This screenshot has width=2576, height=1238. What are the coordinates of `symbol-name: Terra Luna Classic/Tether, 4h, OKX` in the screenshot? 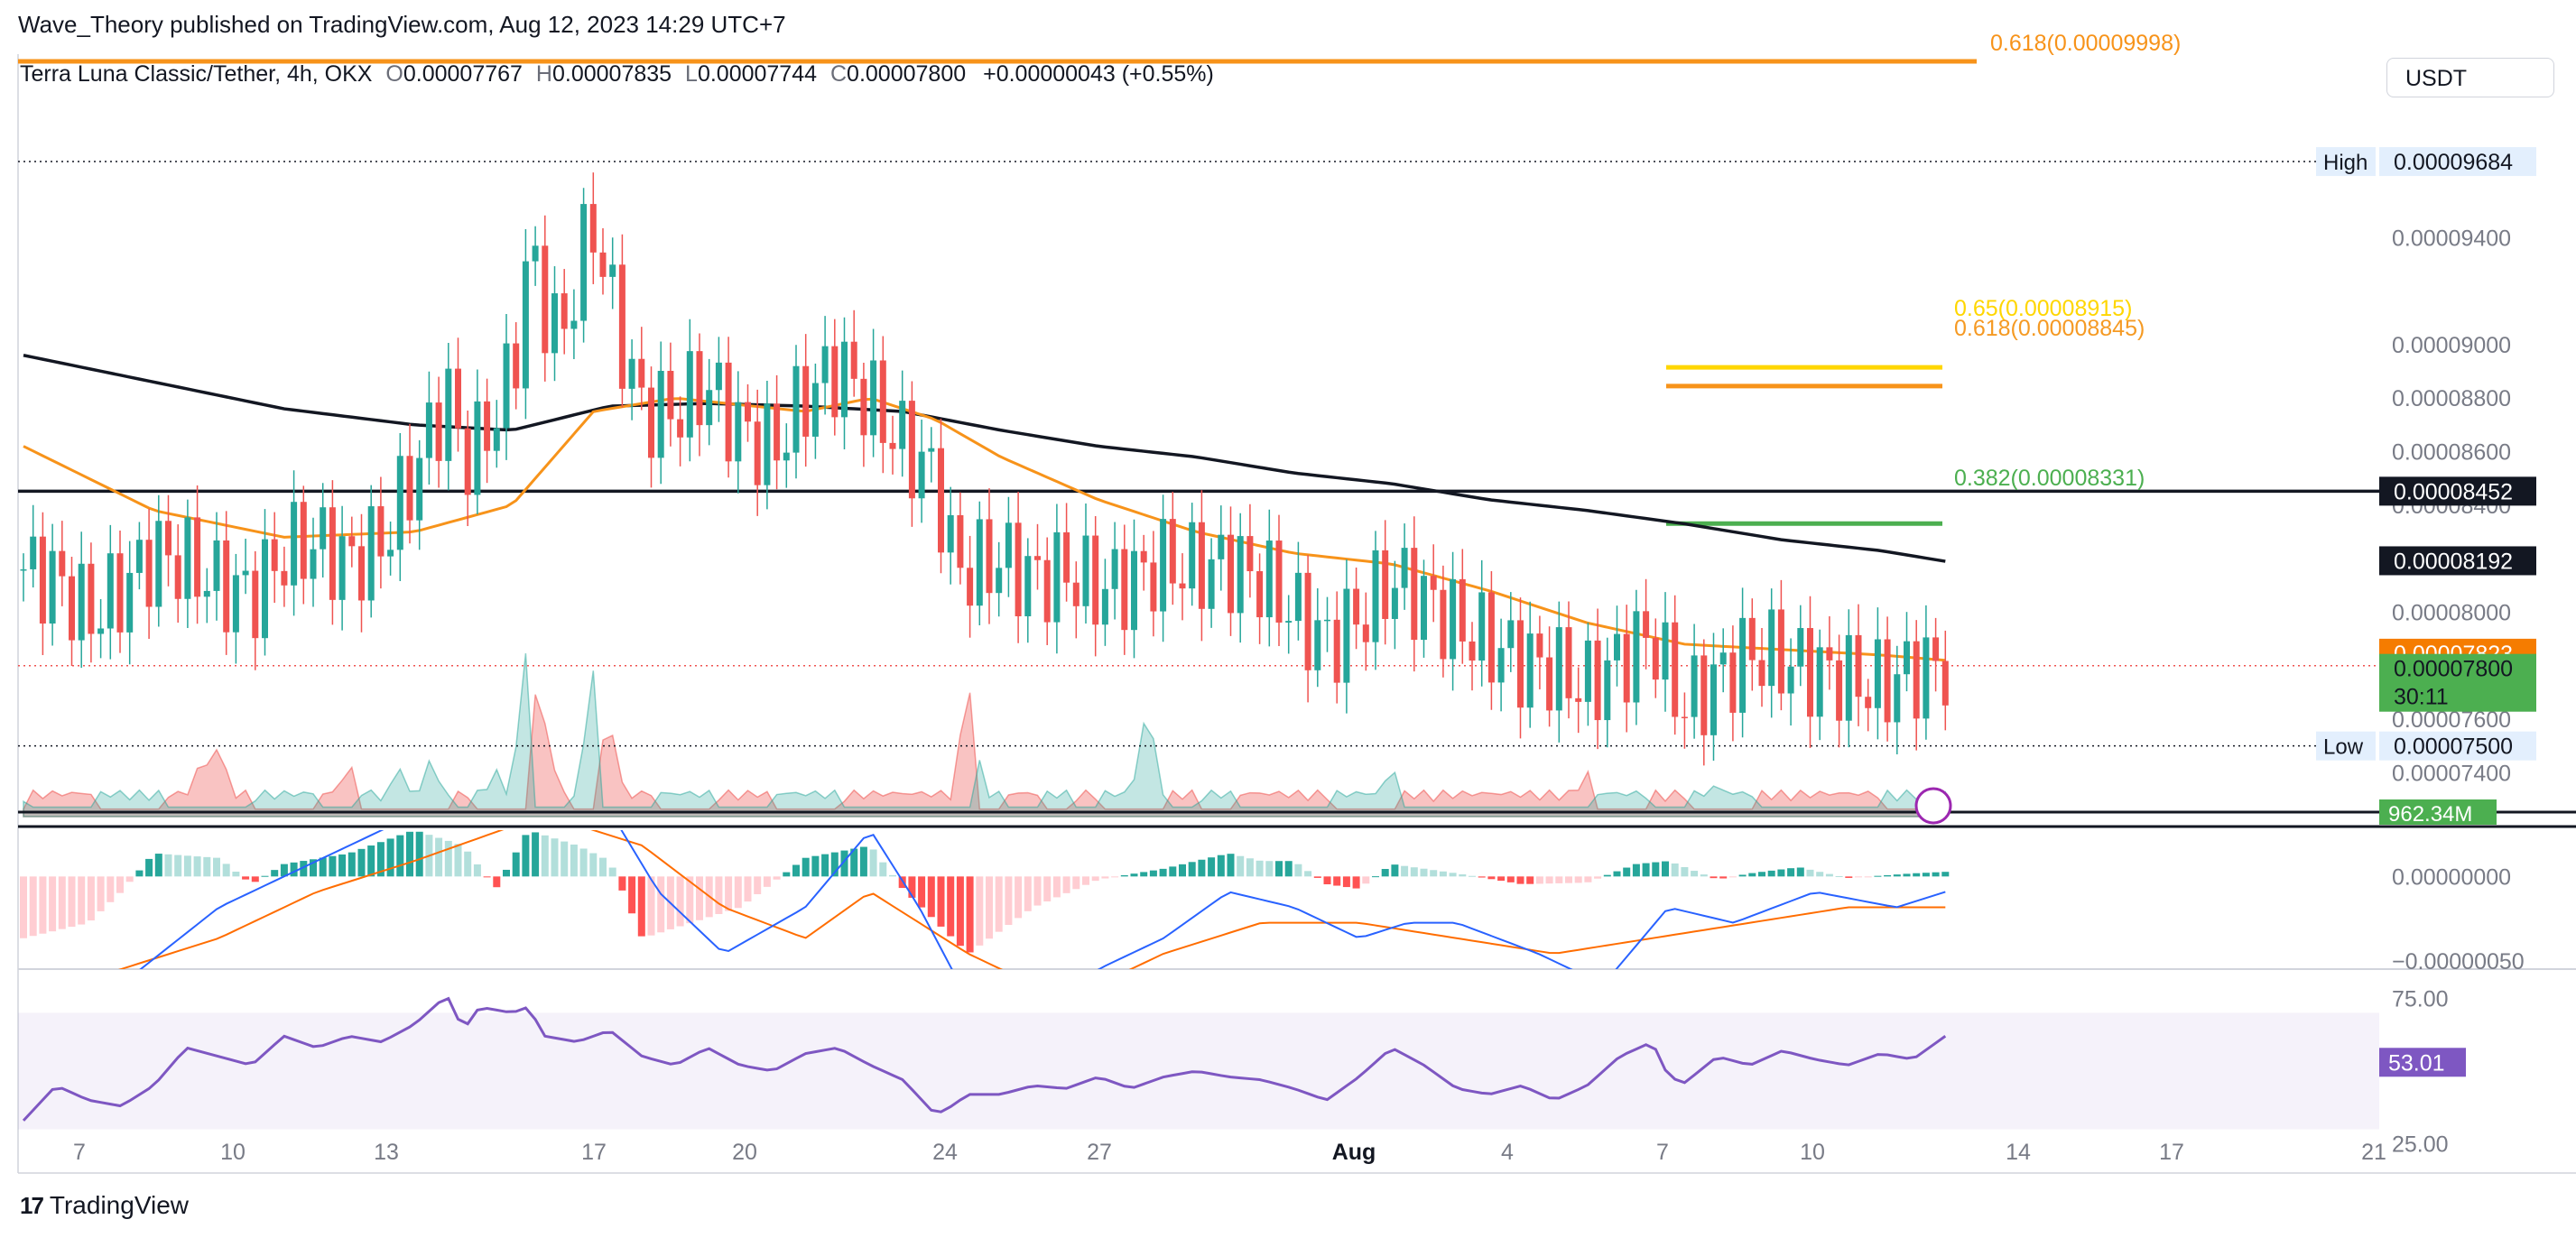 It's located at (197, 74).